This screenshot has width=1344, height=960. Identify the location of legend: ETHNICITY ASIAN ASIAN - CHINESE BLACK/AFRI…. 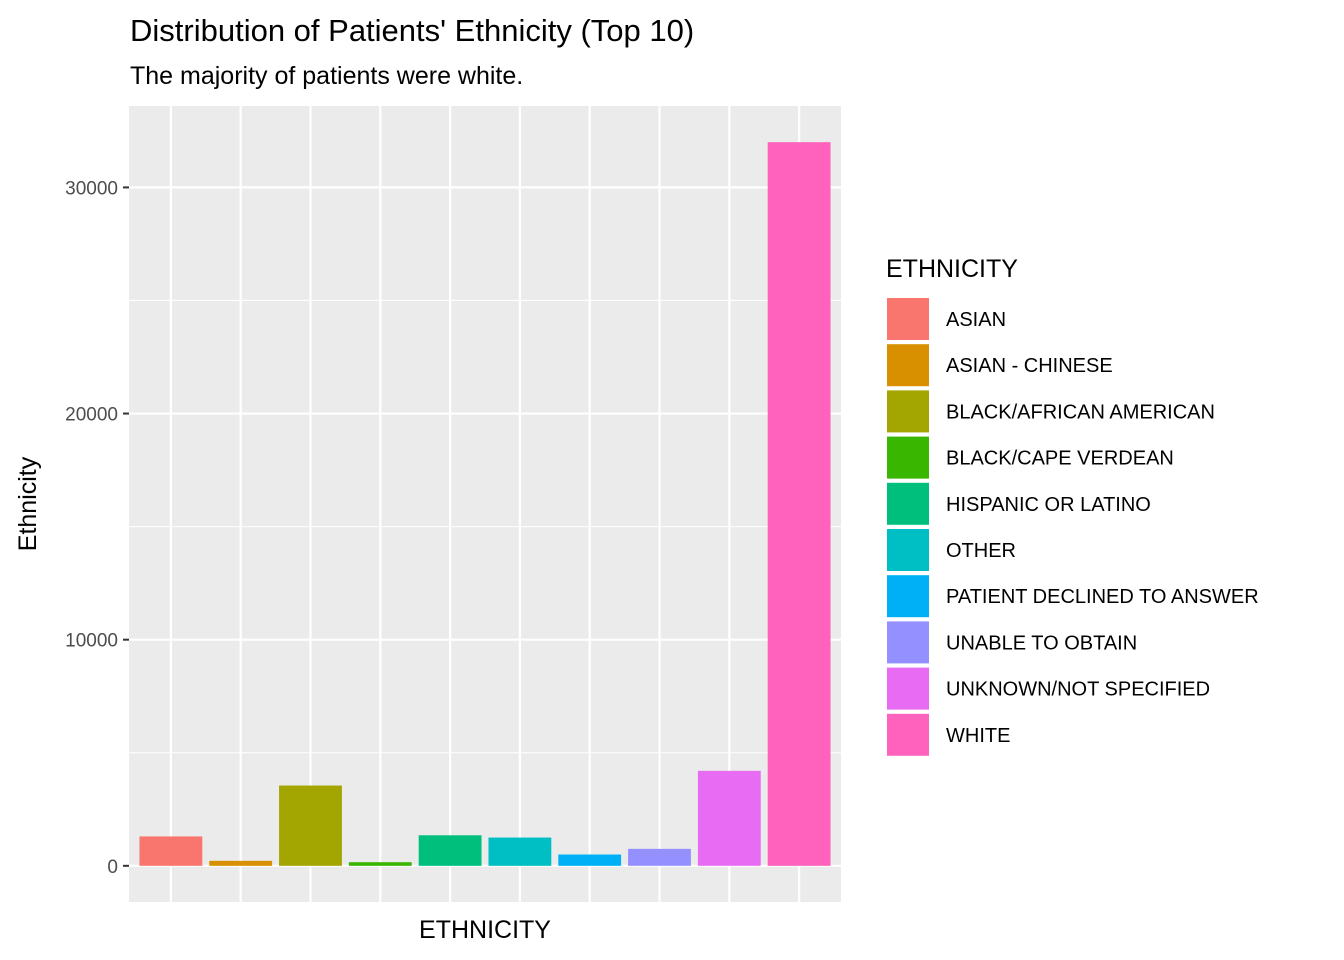
(1072, 505).